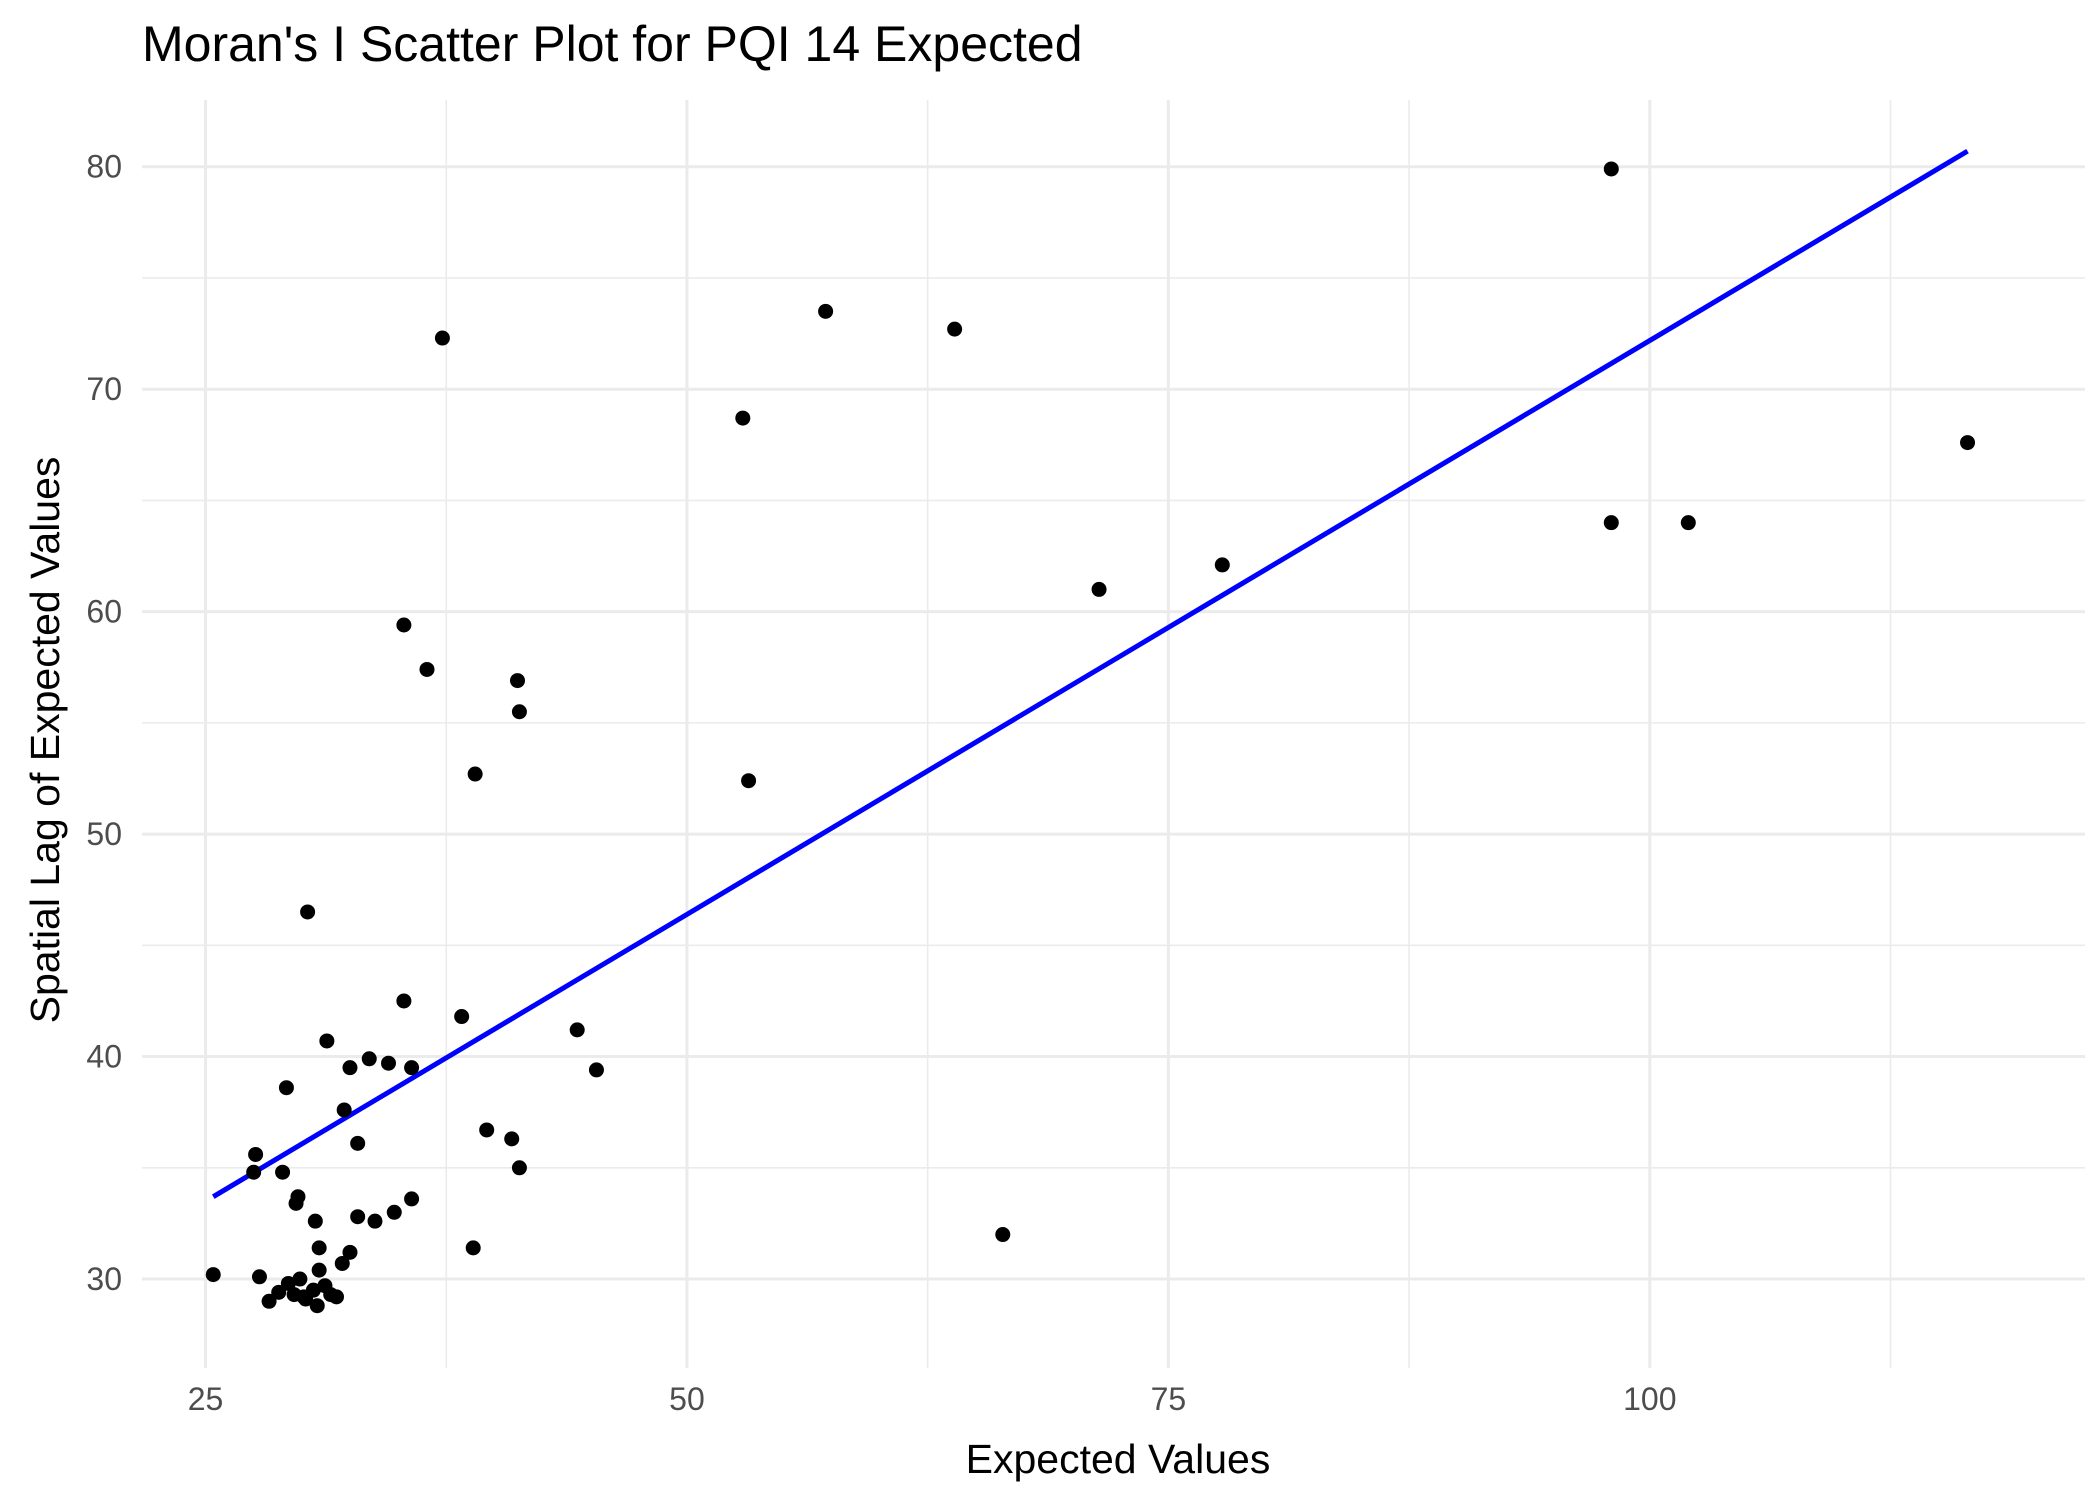  Describe the element at coordinates (1118, 1459) in the screenshot. I see `x-axis-title: Expected Values` at that location.